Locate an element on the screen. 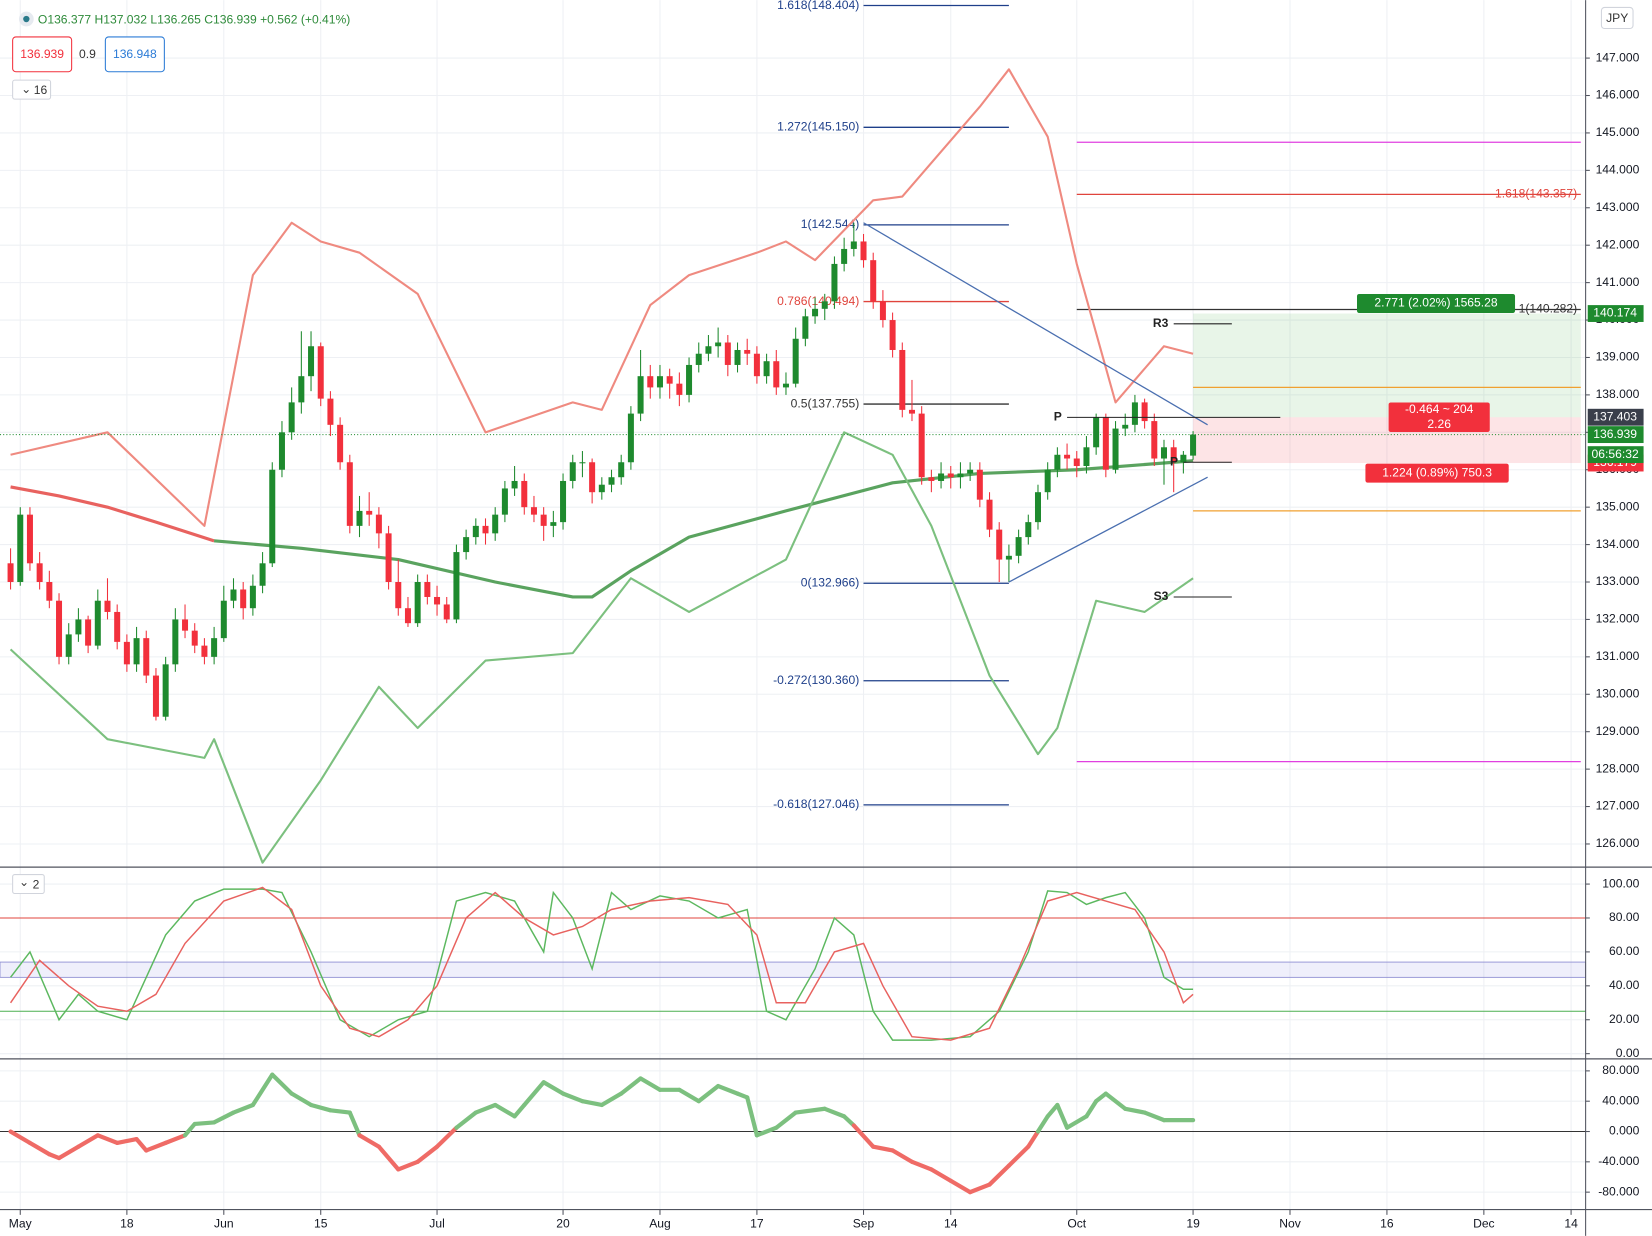 Image resolution: width=1652 pixels, height=1236 pixels. symbol-icon-dot is located at coordinates (26, 19).